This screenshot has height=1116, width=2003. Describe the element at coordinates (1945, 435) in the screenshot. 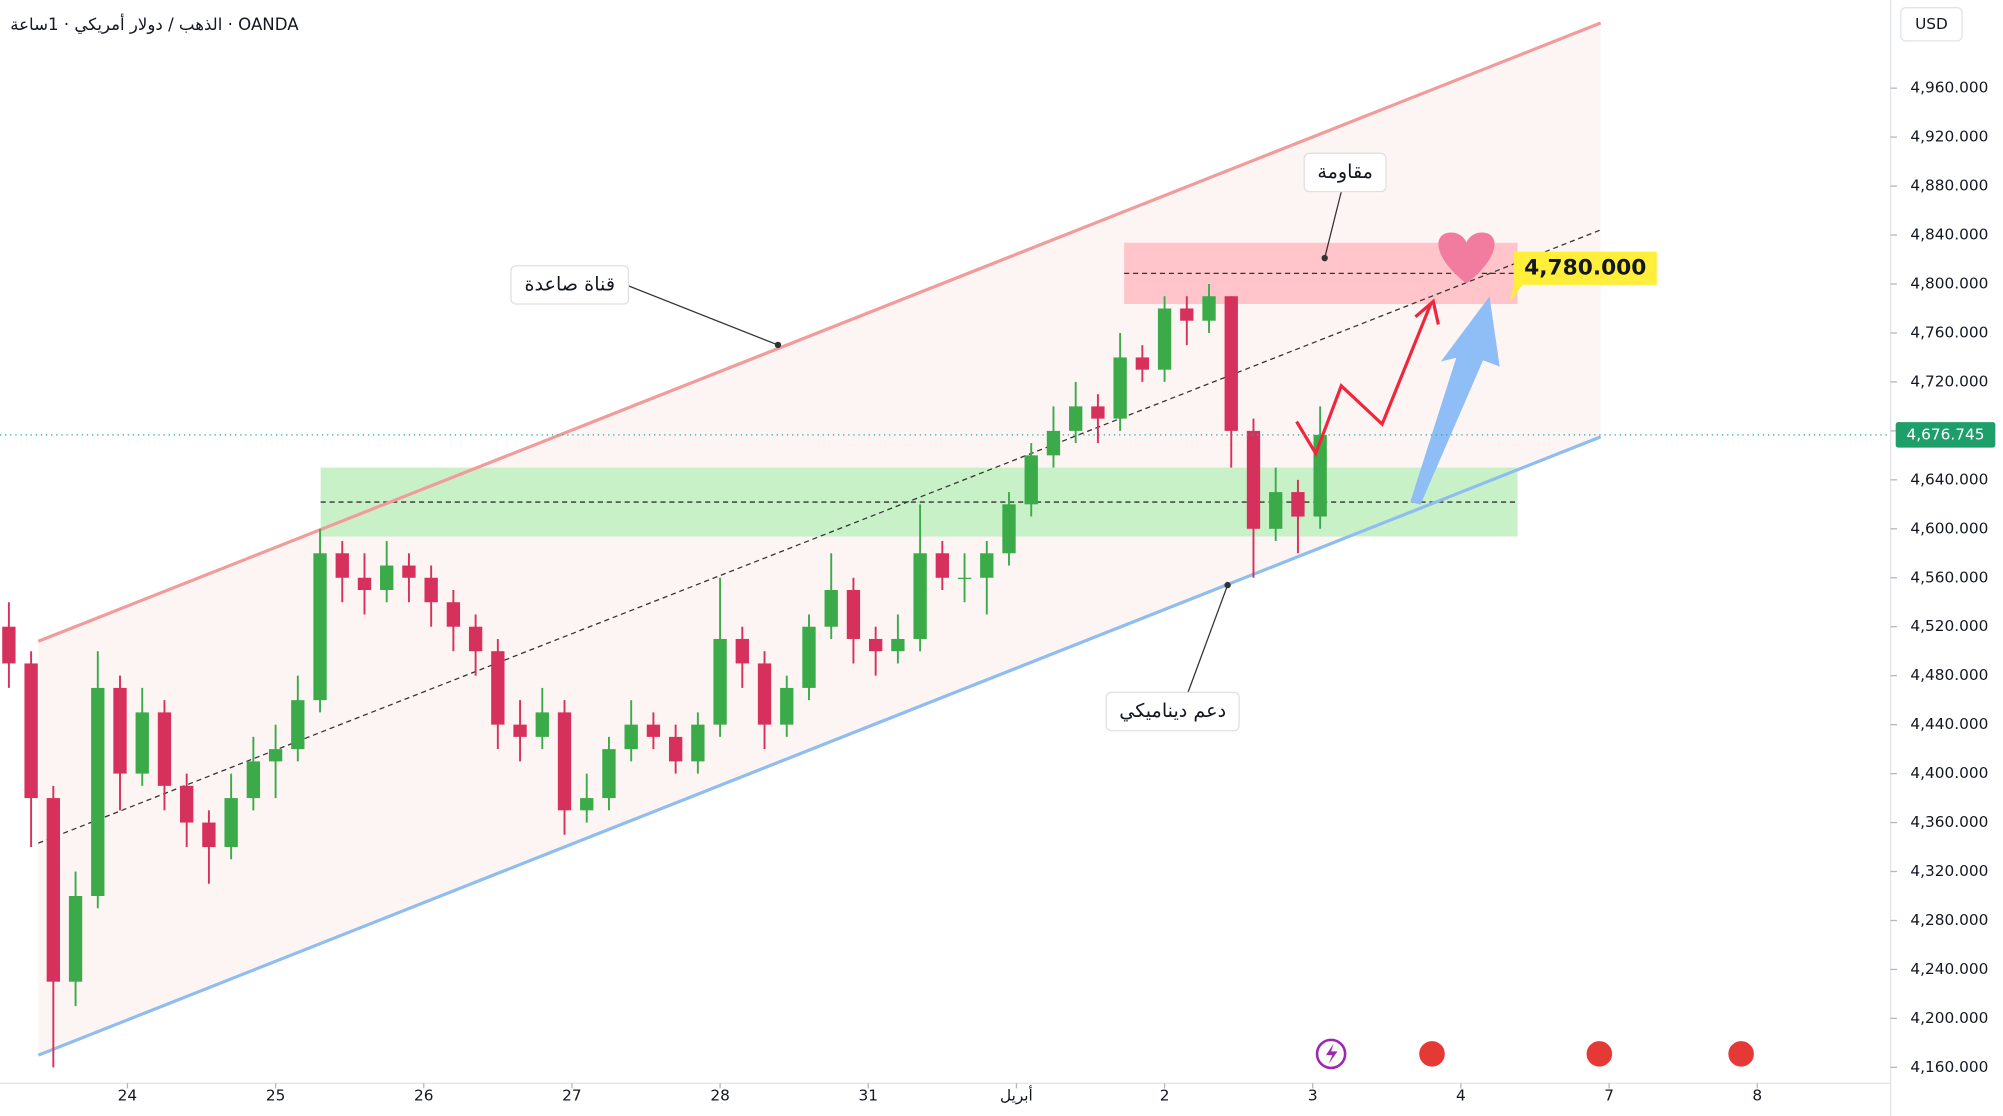

I see `last-price-box` at that location.